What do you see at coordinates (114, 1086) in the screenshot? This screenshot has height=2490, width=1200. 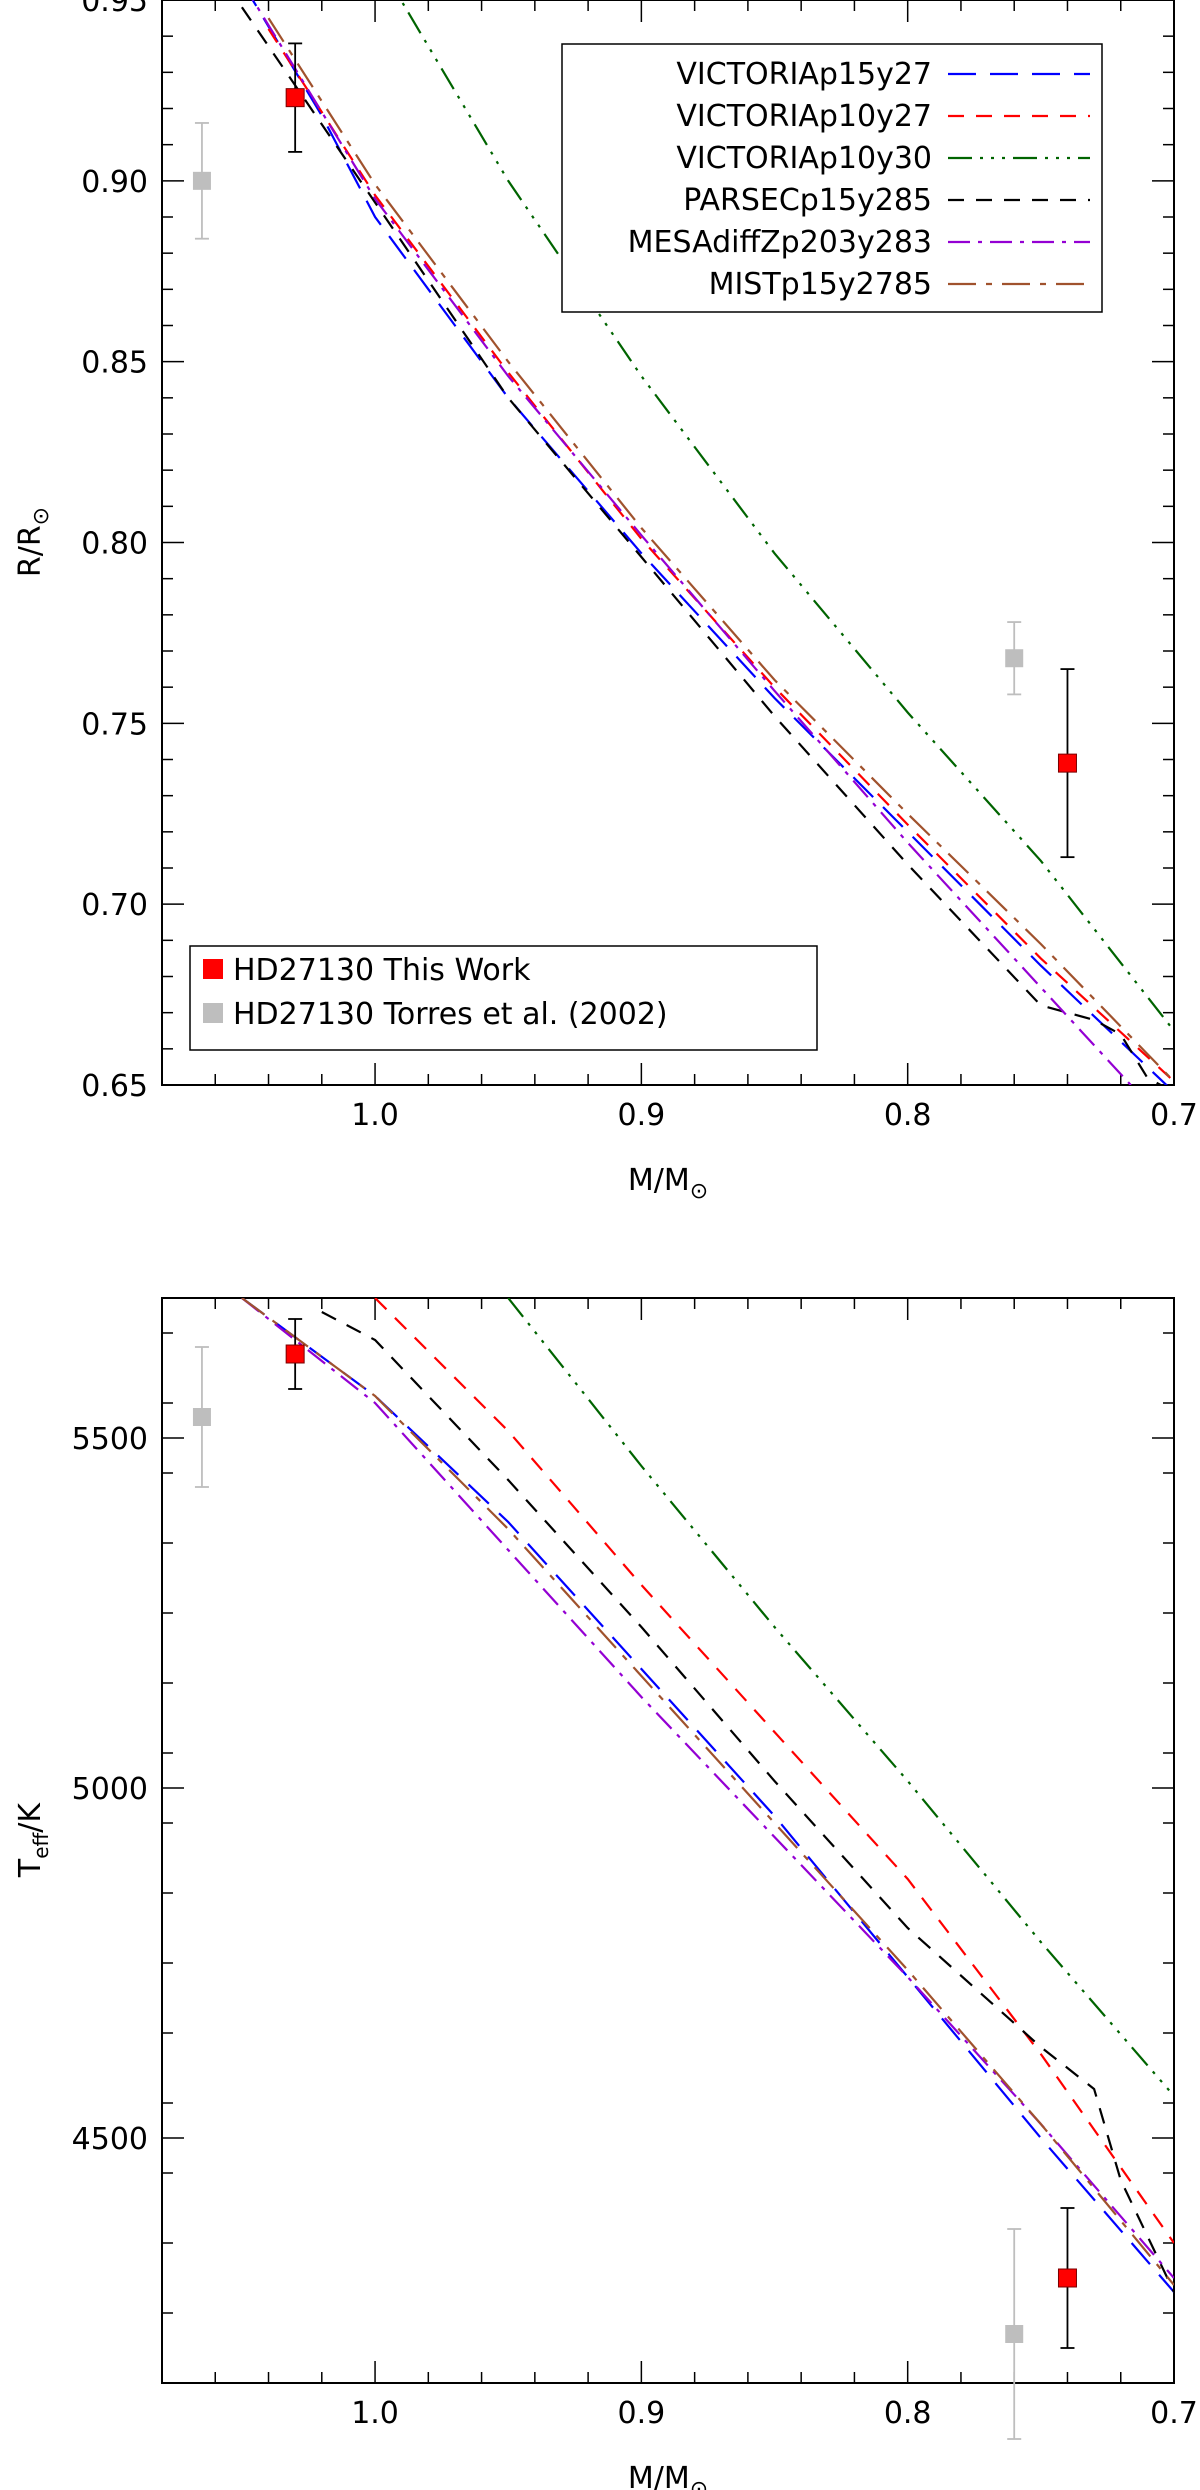 I see `y-tick-label: 0.65` at bounding box center [114, 1086].